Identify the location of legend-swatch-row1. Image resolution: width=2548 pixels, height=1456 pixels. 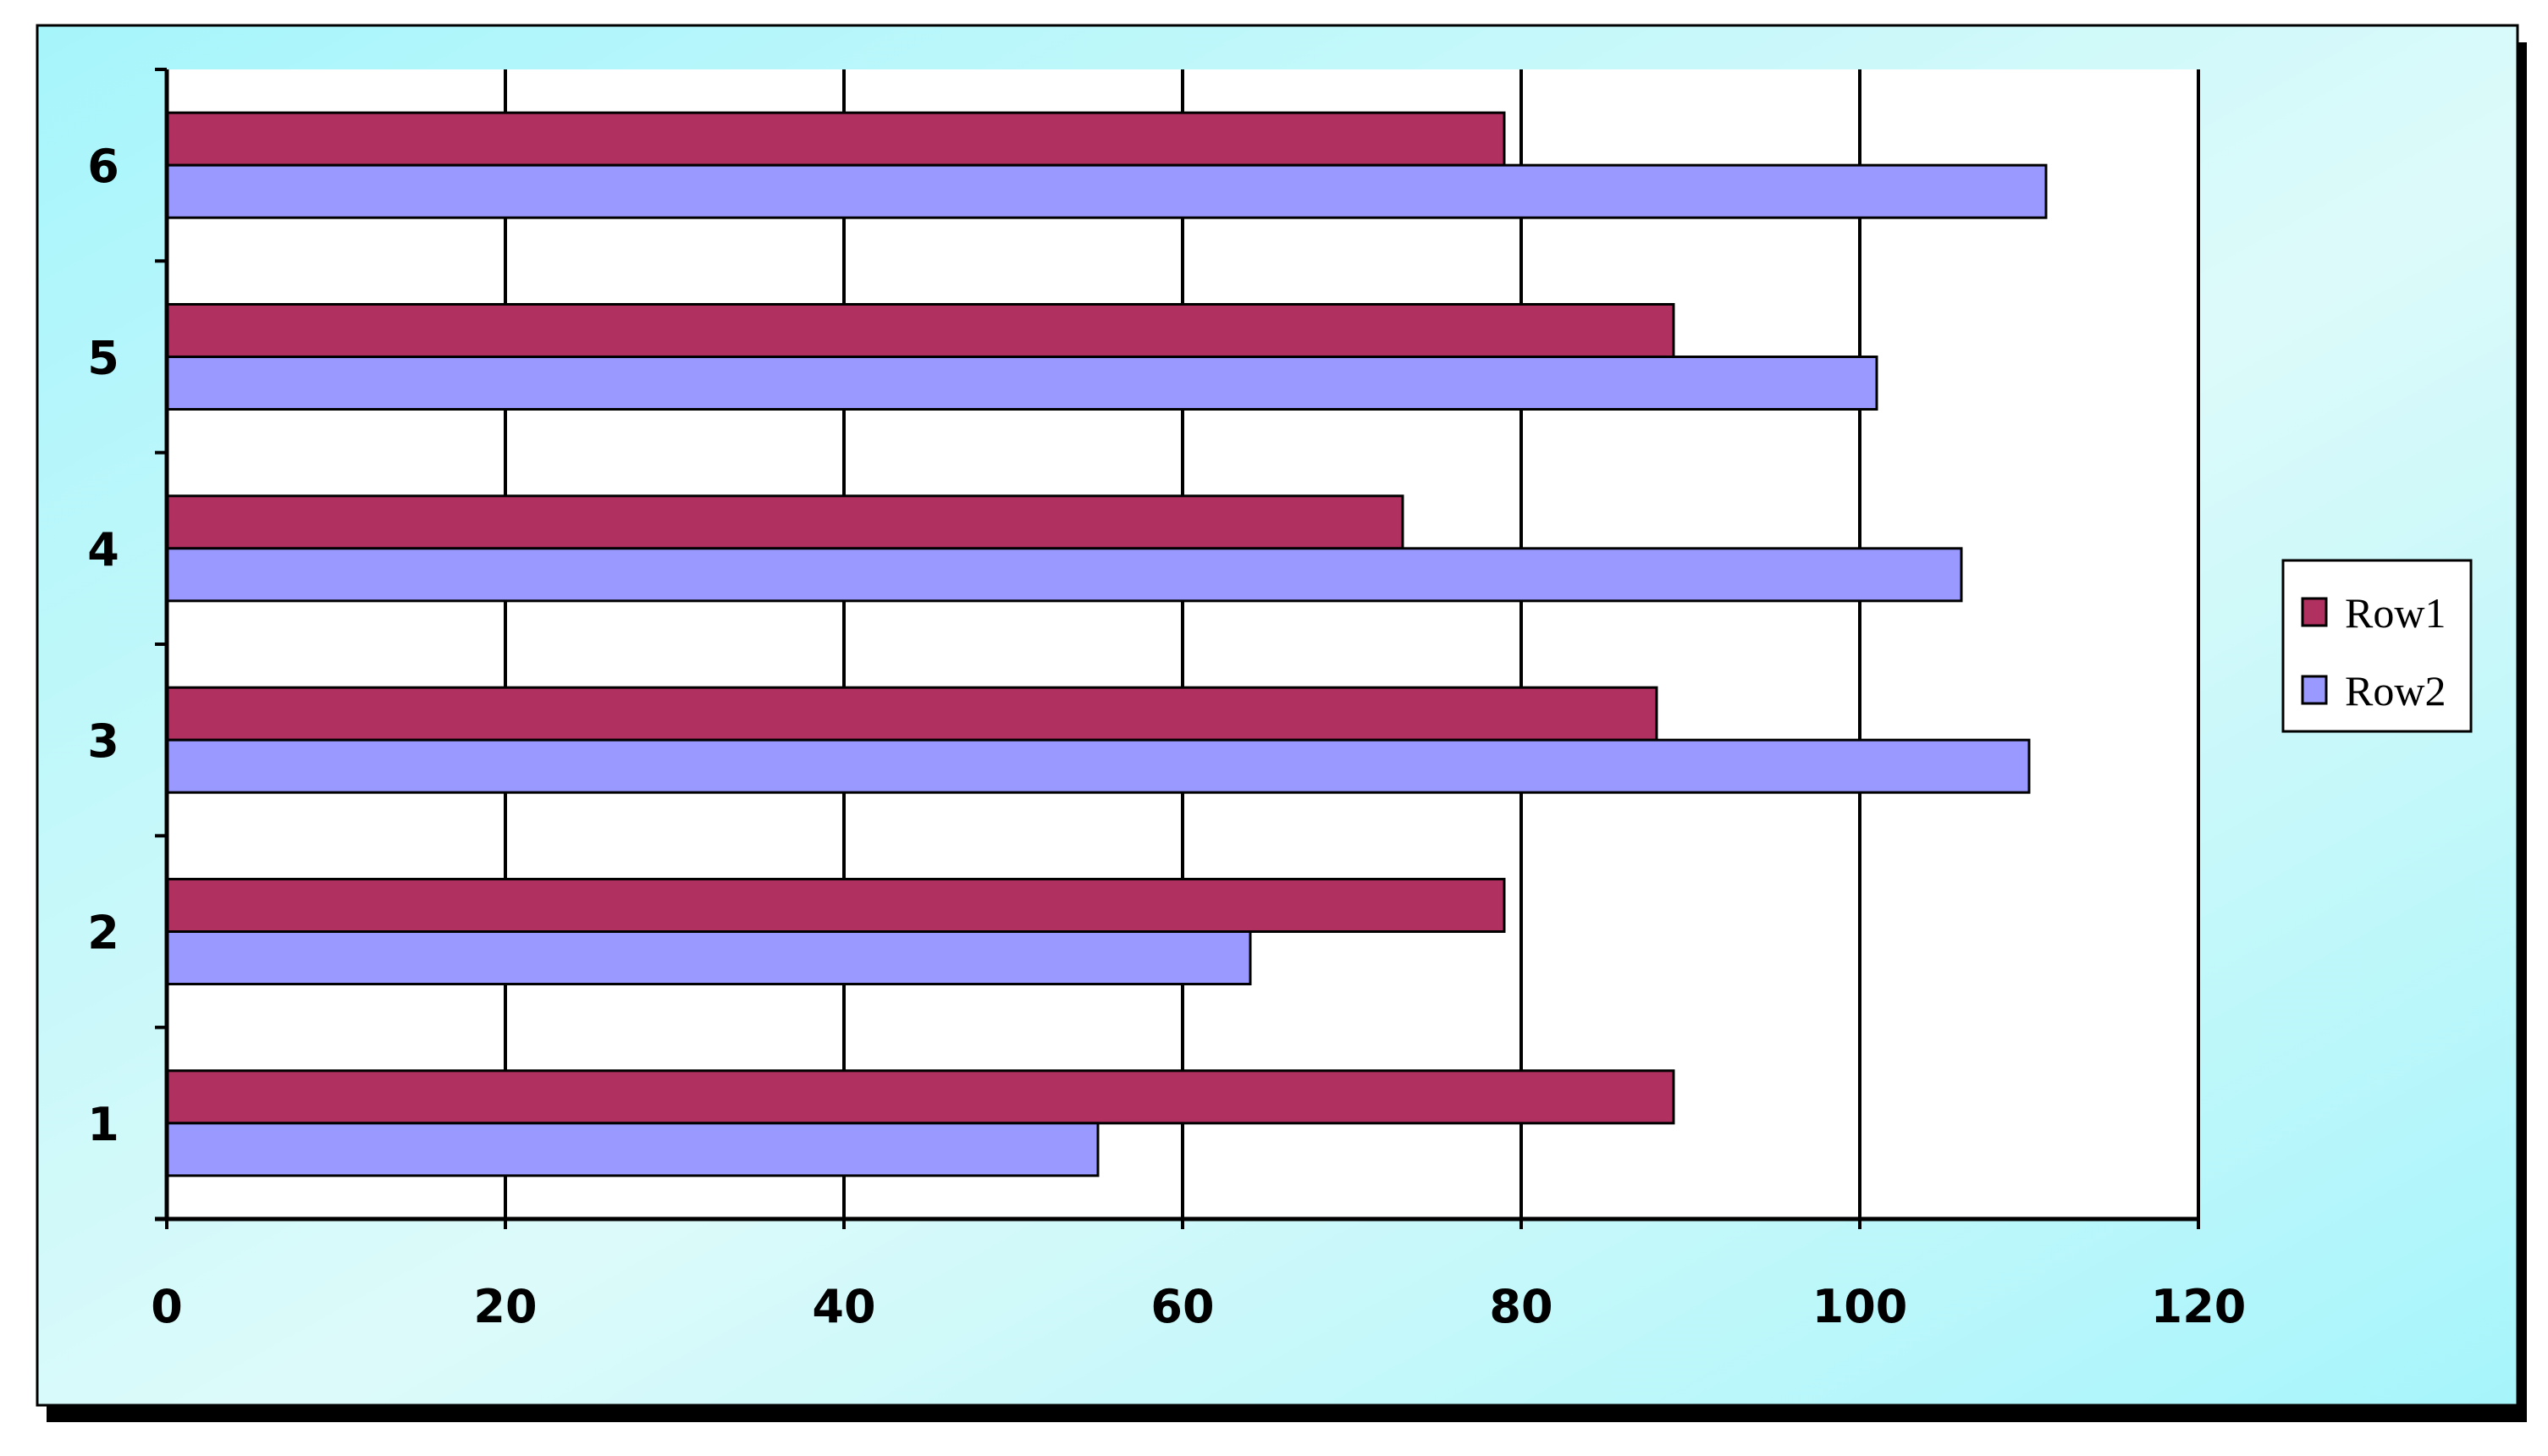
(2314, 612).